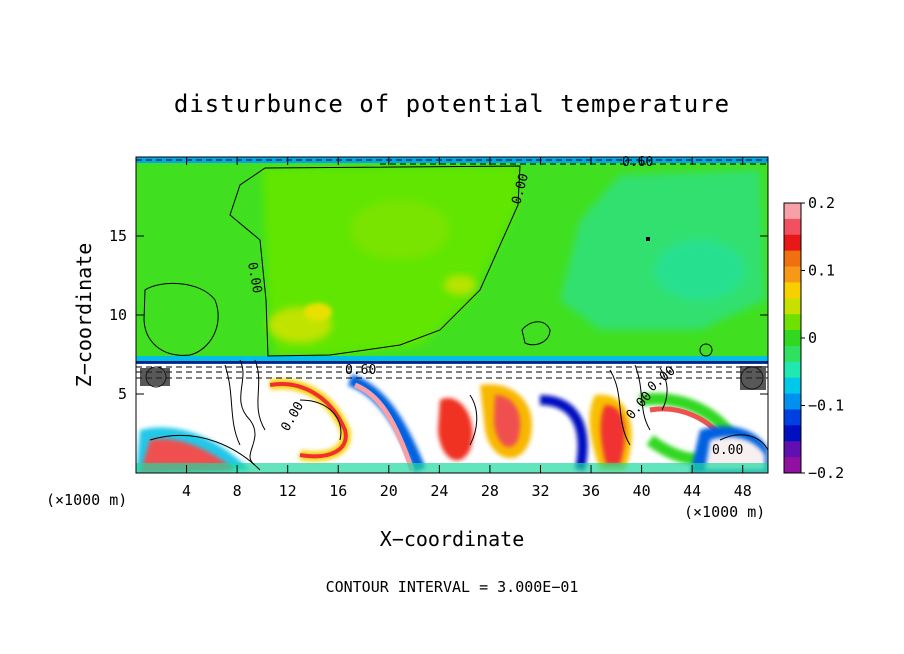  What do you see at coordinates (612, 435) in the screenshot?
I see `lower-blob-6-core` at bounding box center [612, 435].